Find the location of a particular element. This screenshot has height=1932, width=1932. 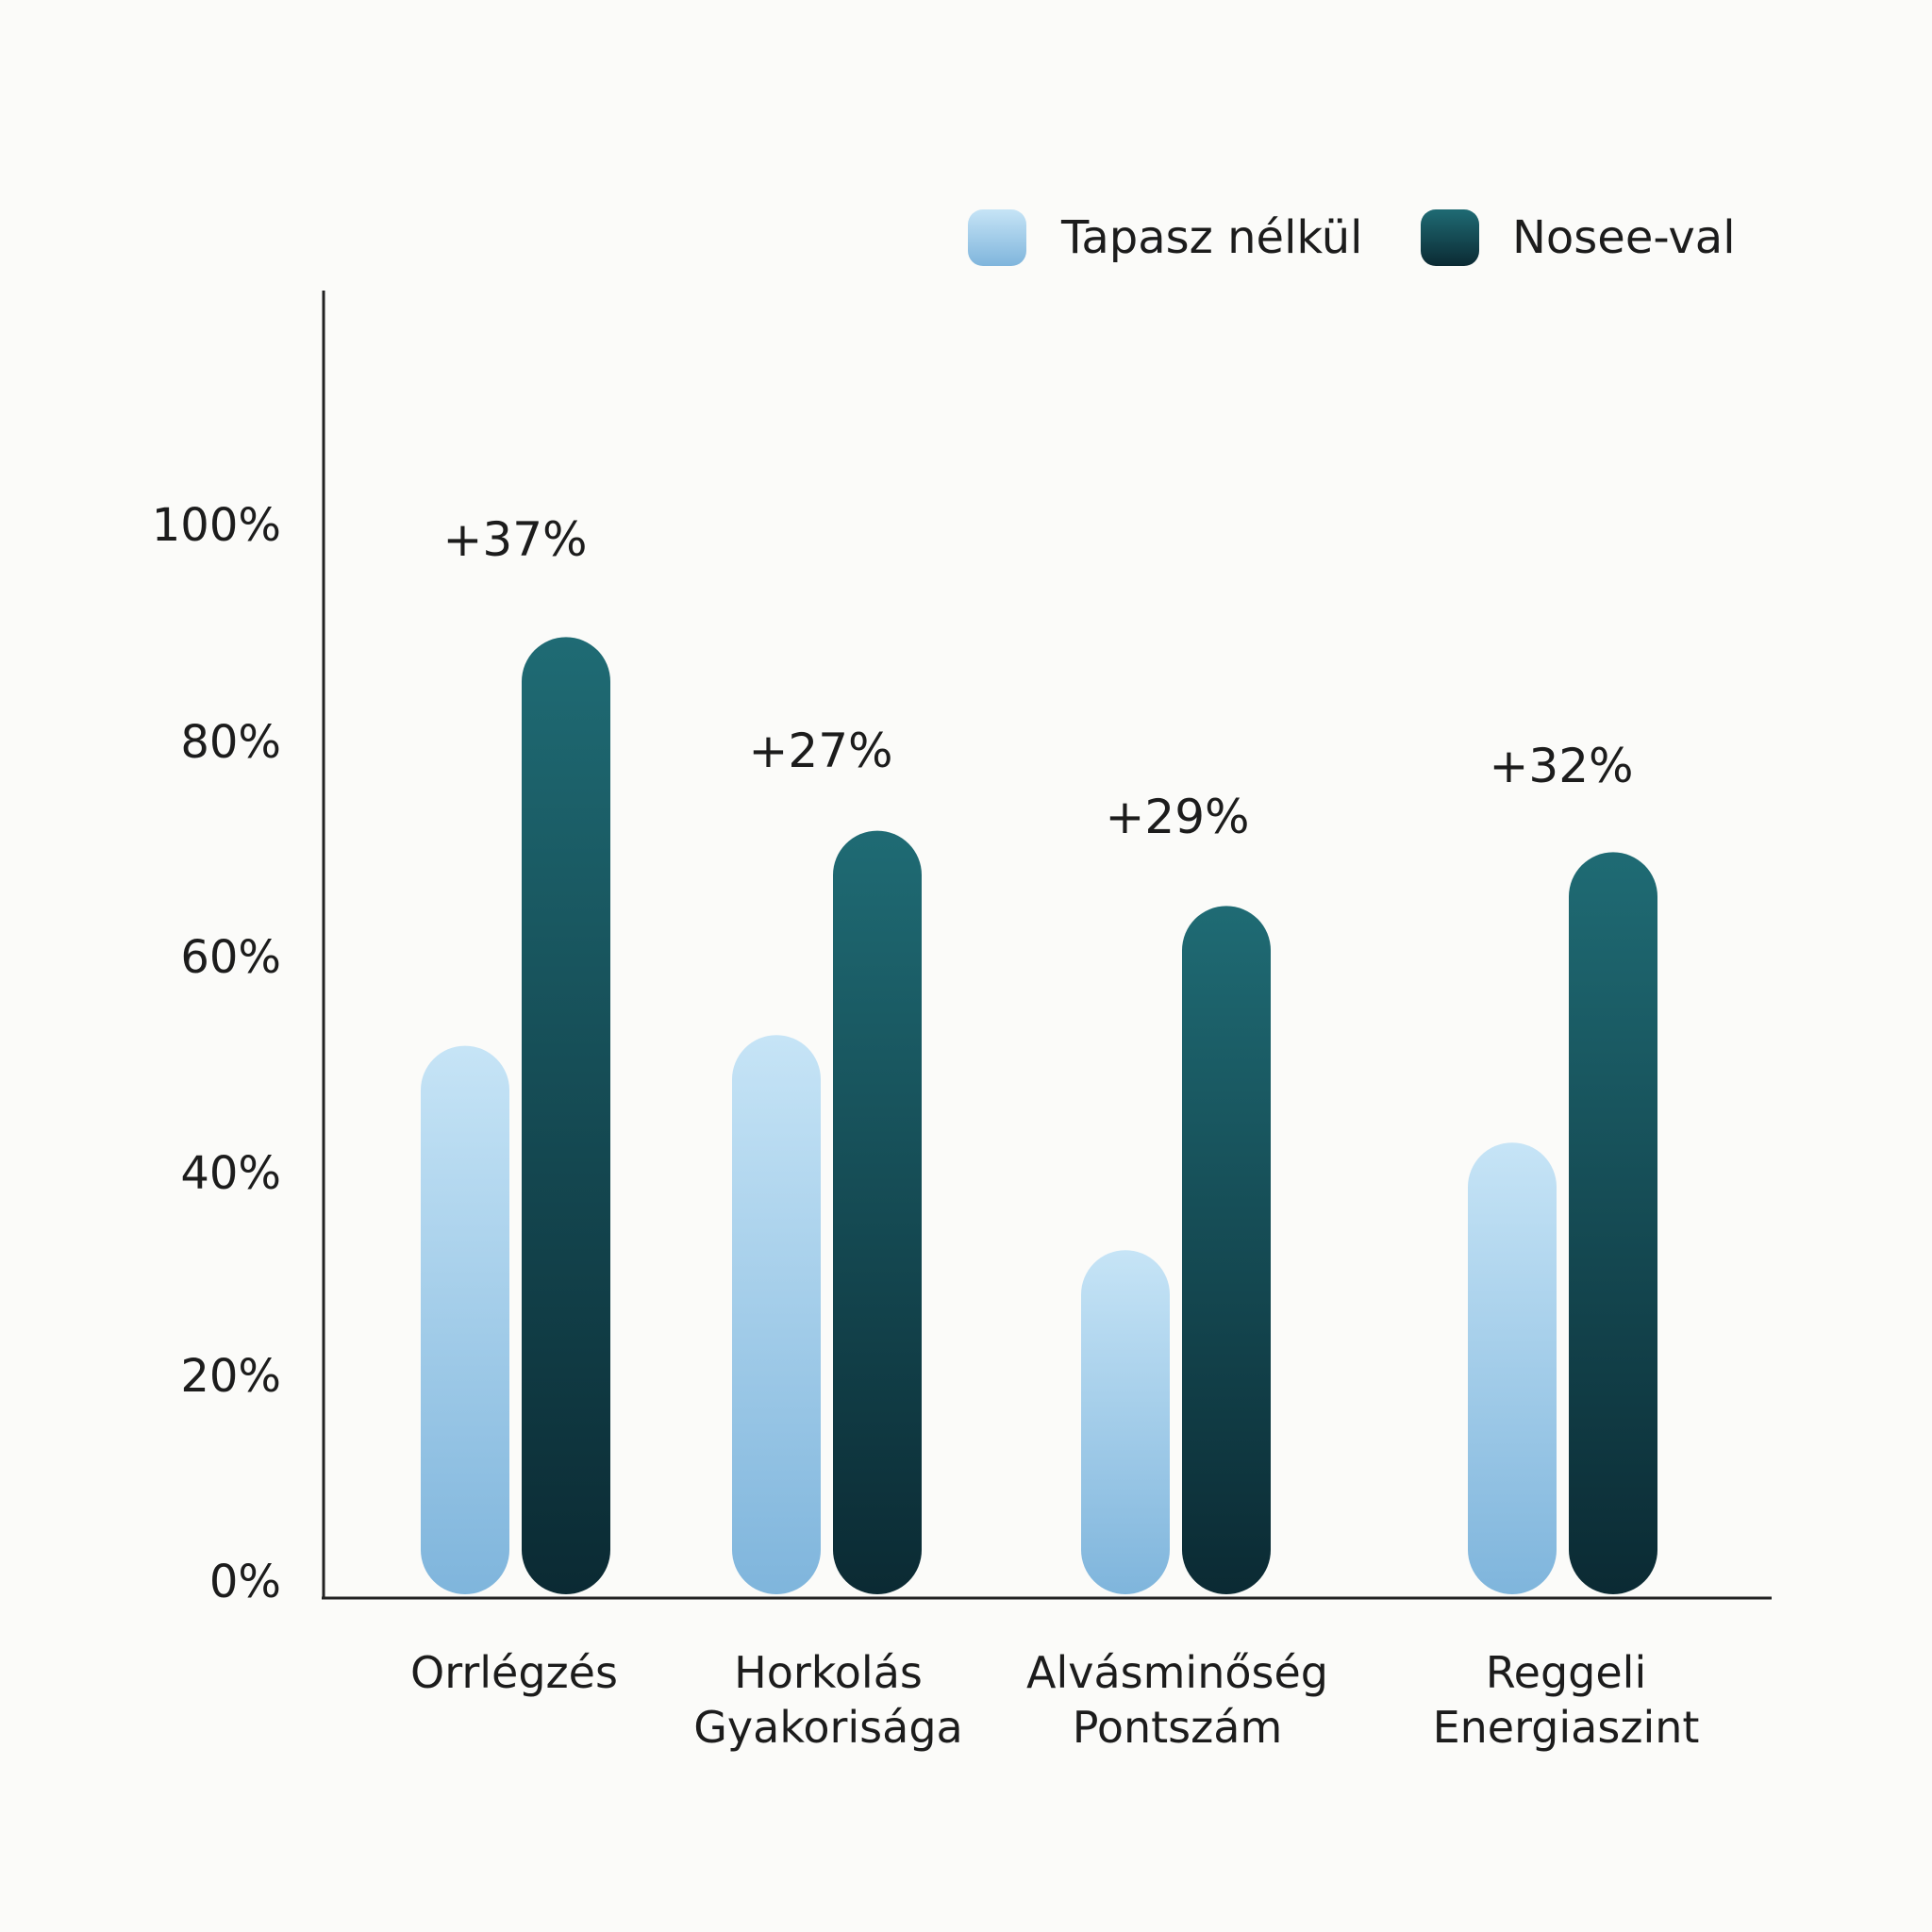

category-label: Orrlégzés is located at coordinates (514, 1672).